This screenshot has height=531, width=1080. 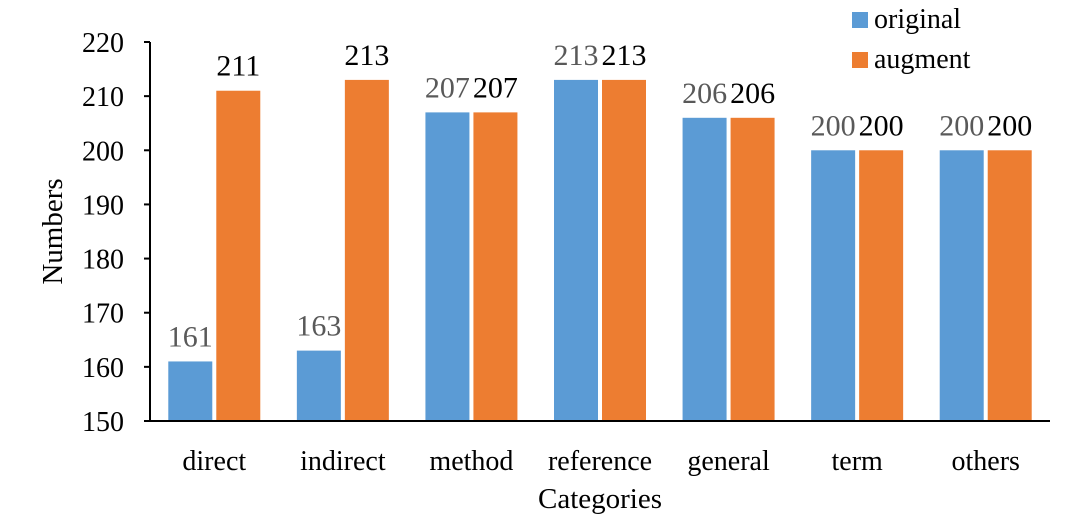 What do you see at coordinates (911, 39) in the screenshot?
I see `legend: original augment` at bounding box center [911, 39].